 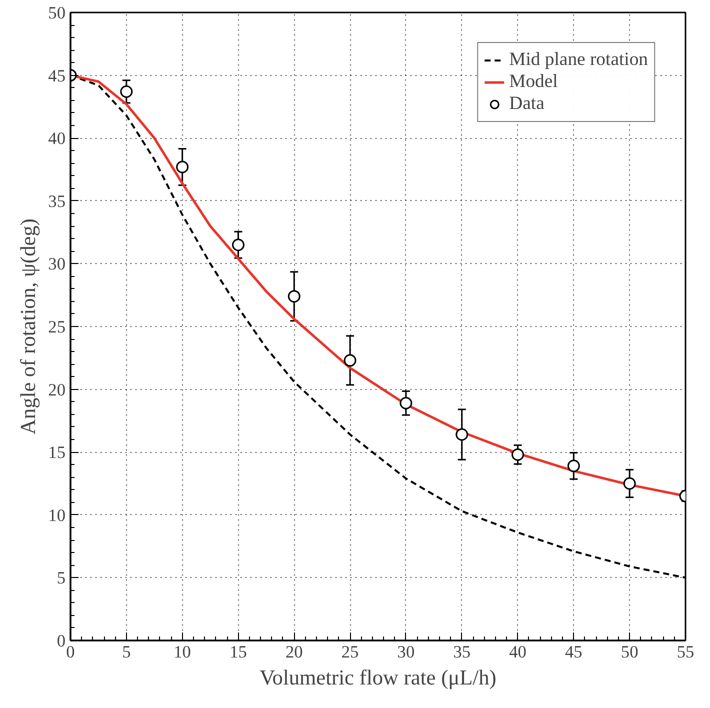 I want to click on x-tick-label: 30, so click(x=406, y=652).